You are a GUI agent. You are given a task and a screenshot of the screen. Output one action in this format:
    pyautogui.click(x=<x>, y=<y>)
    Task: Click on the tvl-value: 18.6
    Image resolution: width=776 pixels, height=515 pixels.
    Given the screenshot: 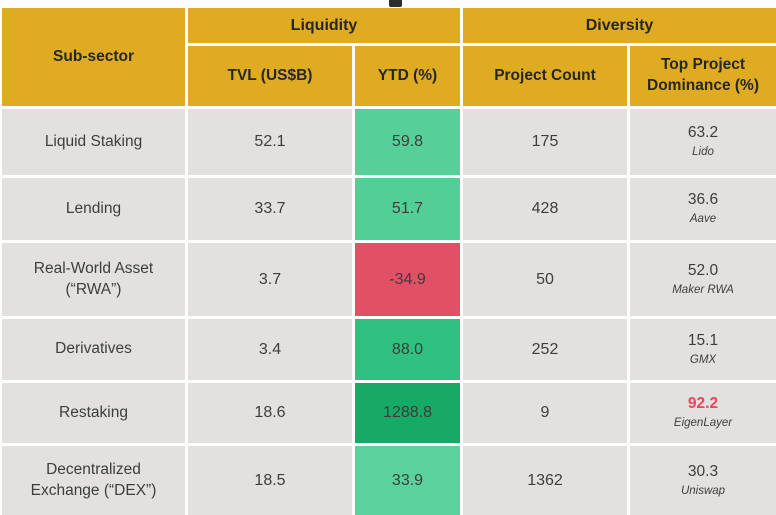 What is the action you would take?
    pyautogui.click(x=270, y=413)
    